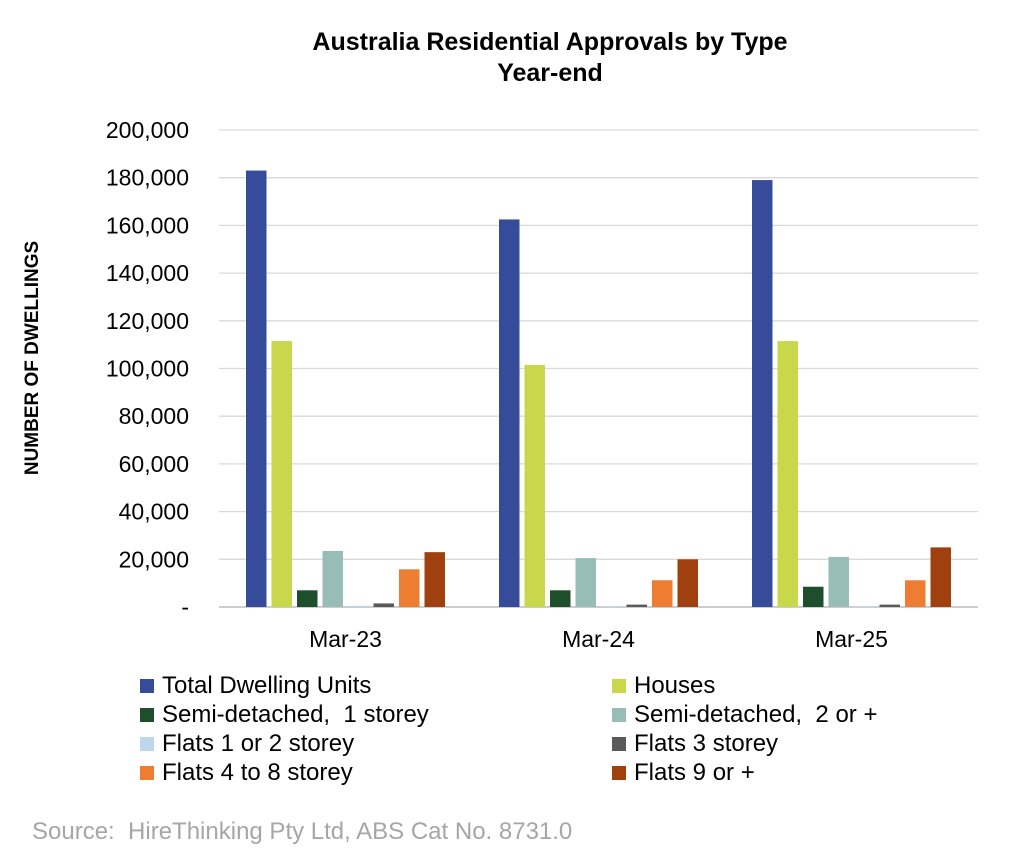  Describe the element at coordinates (675, 685) in the screenshot. I see `legend-label: Houses` at that location.